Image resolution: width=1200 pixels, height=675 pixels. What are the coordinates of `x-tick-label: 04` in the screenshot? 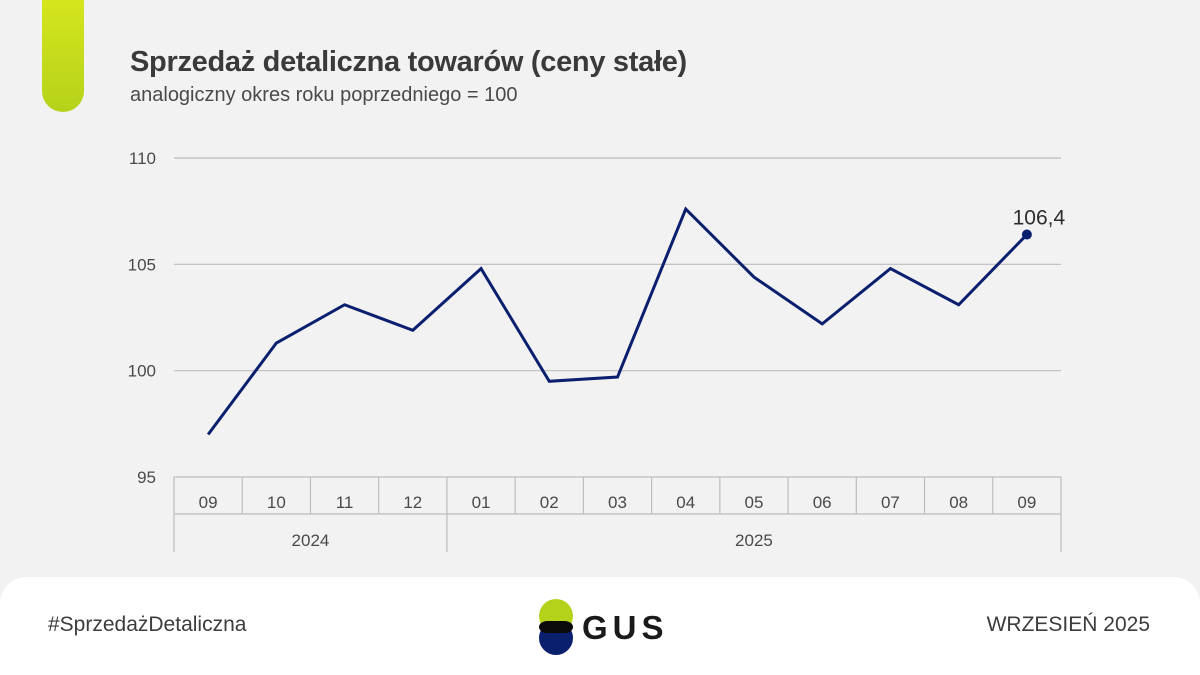 It's located at (685, 502).